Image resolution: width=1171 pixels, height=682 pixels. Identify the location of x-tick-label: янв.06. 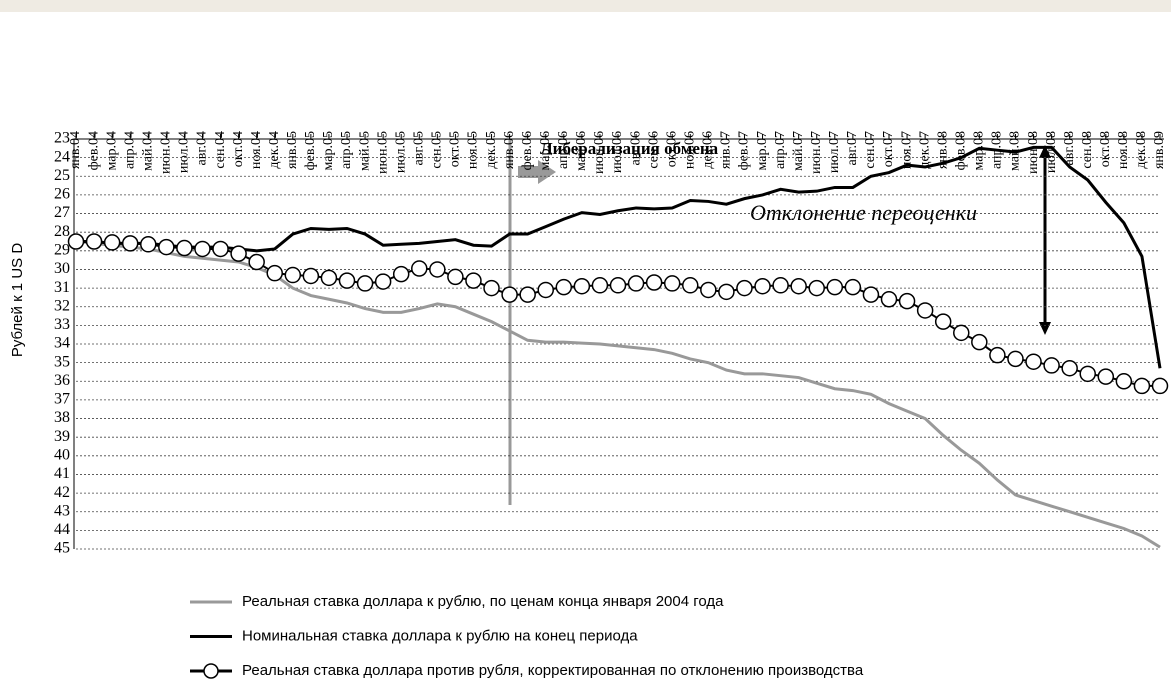
(509, 150).